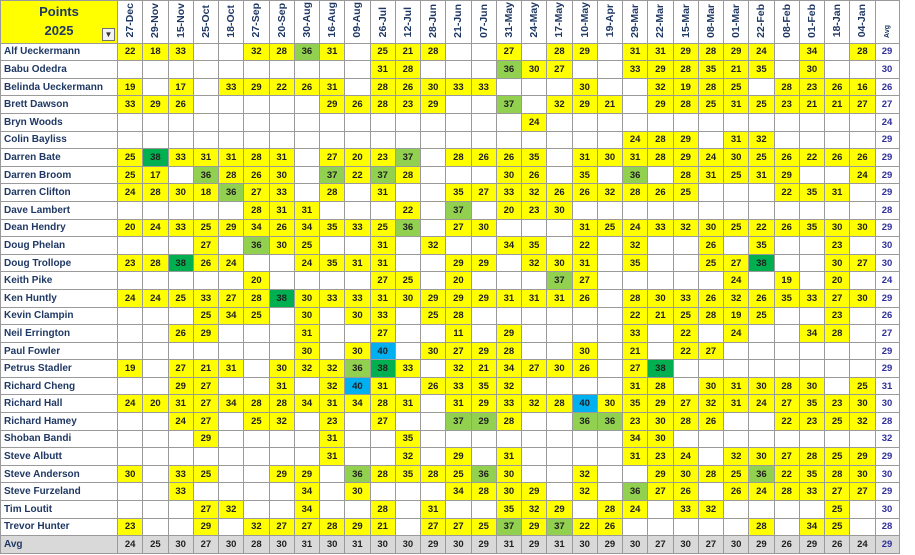 Image resolution: width=915 pixels, height=555 pixels. I want to click on score-cell: 33, so click(357, 298).